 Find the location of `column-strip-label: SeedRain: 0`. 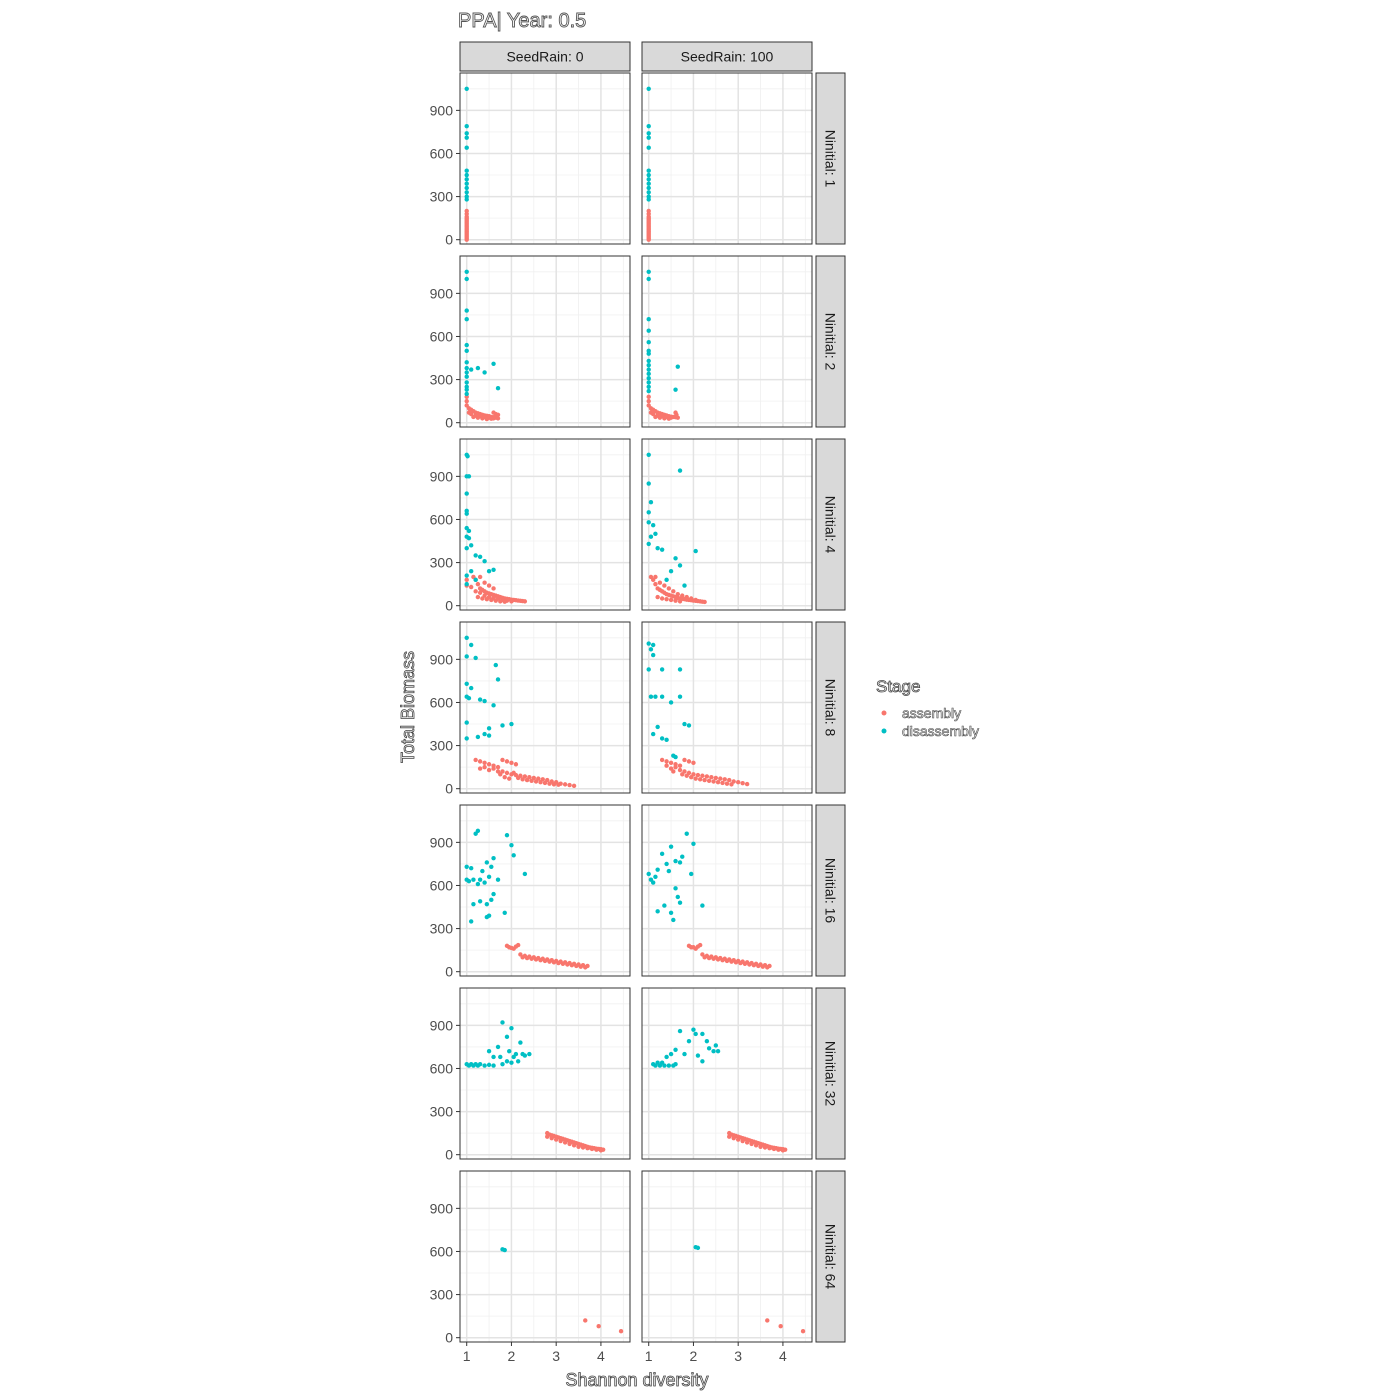

column-strip-label: SeedRain: 0 is located at coordinates (544, 57).